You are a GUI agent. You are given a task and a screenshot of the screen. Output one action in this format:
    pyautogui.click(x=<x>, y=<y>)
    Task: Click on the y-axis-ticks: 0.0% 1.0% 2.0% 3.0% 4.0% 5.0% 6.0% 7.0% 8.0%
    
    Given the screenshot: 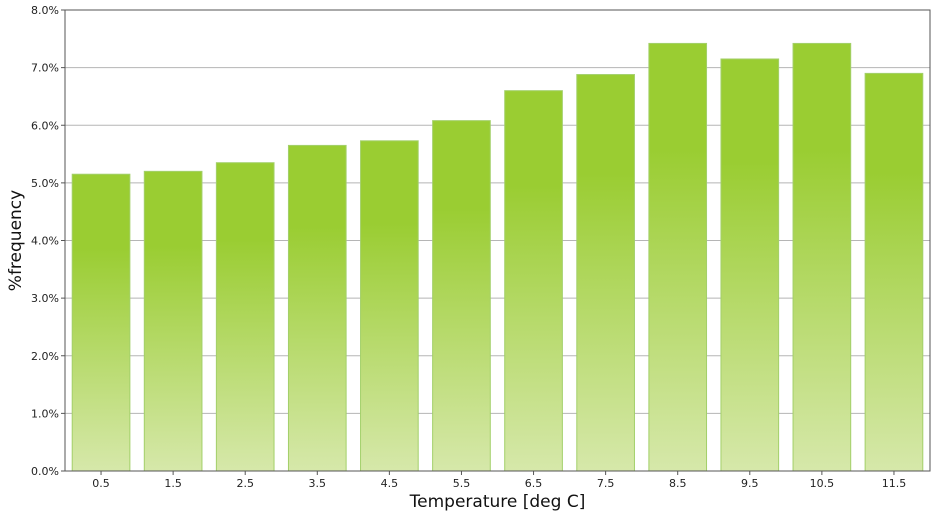 What is the action you would take?
    pyautogui.click(x=48, y=241)
    